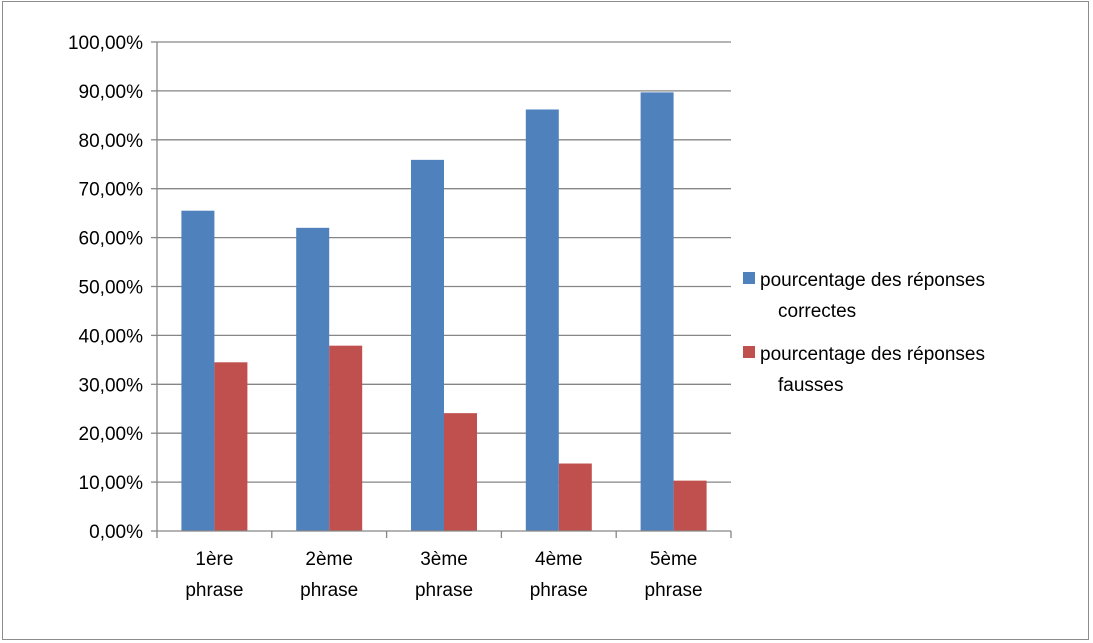 Image resolution: width=1093 pixels, height=643 pixels. Describe the element at coordinates (559, 559) in the screenshot. I see `x-category-label-line: 4ème` at that location.